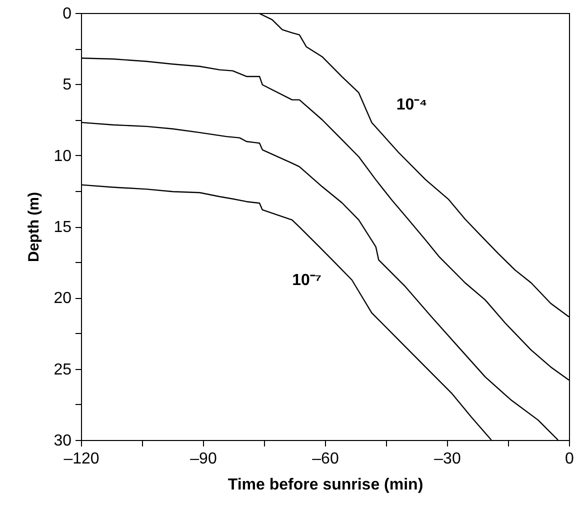  I want to click on x-tick-label: –120, so click(82, 459).